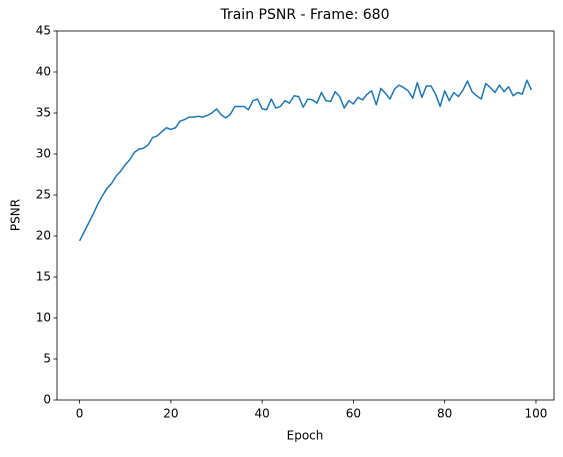 This screenshot has width=563, height=457. Describe the element at coordinates (43, 154) in the screenshot. I see `y-tick-label: 30` at that location.